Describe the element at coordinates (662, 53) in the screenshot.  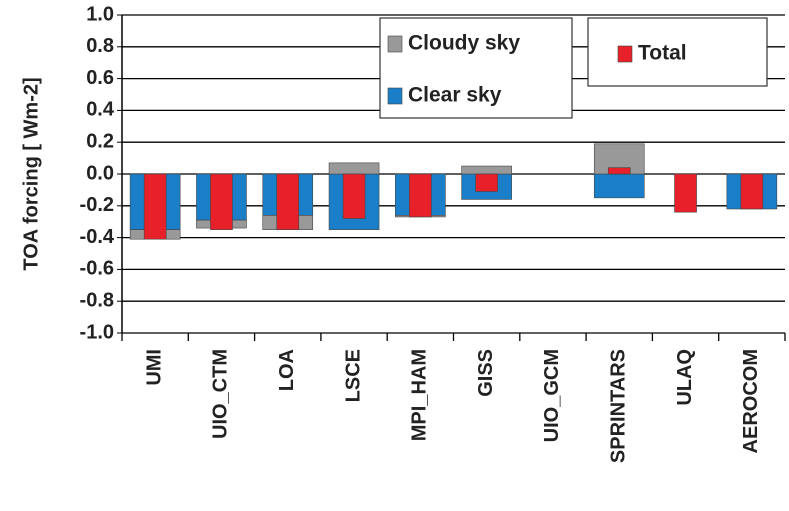
I see `legend-label: Total` at that location.